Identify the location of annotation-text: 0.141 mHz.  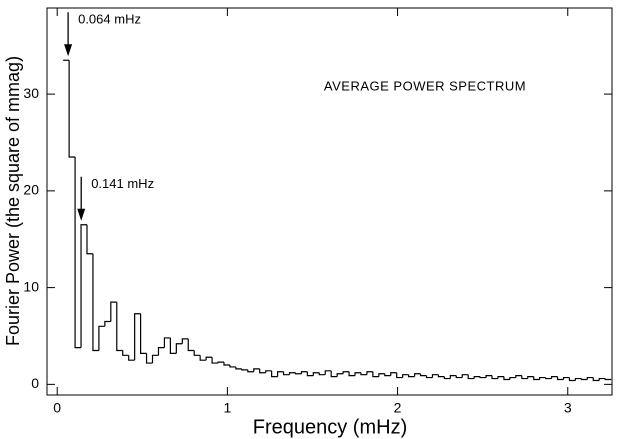
(122, 183).